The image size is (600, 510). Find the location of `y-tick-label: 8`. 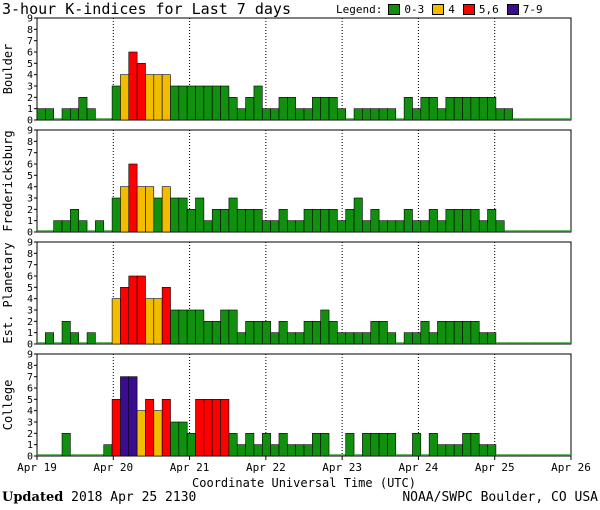

y-tick-label: 8 is located at coordinates (30, 254).